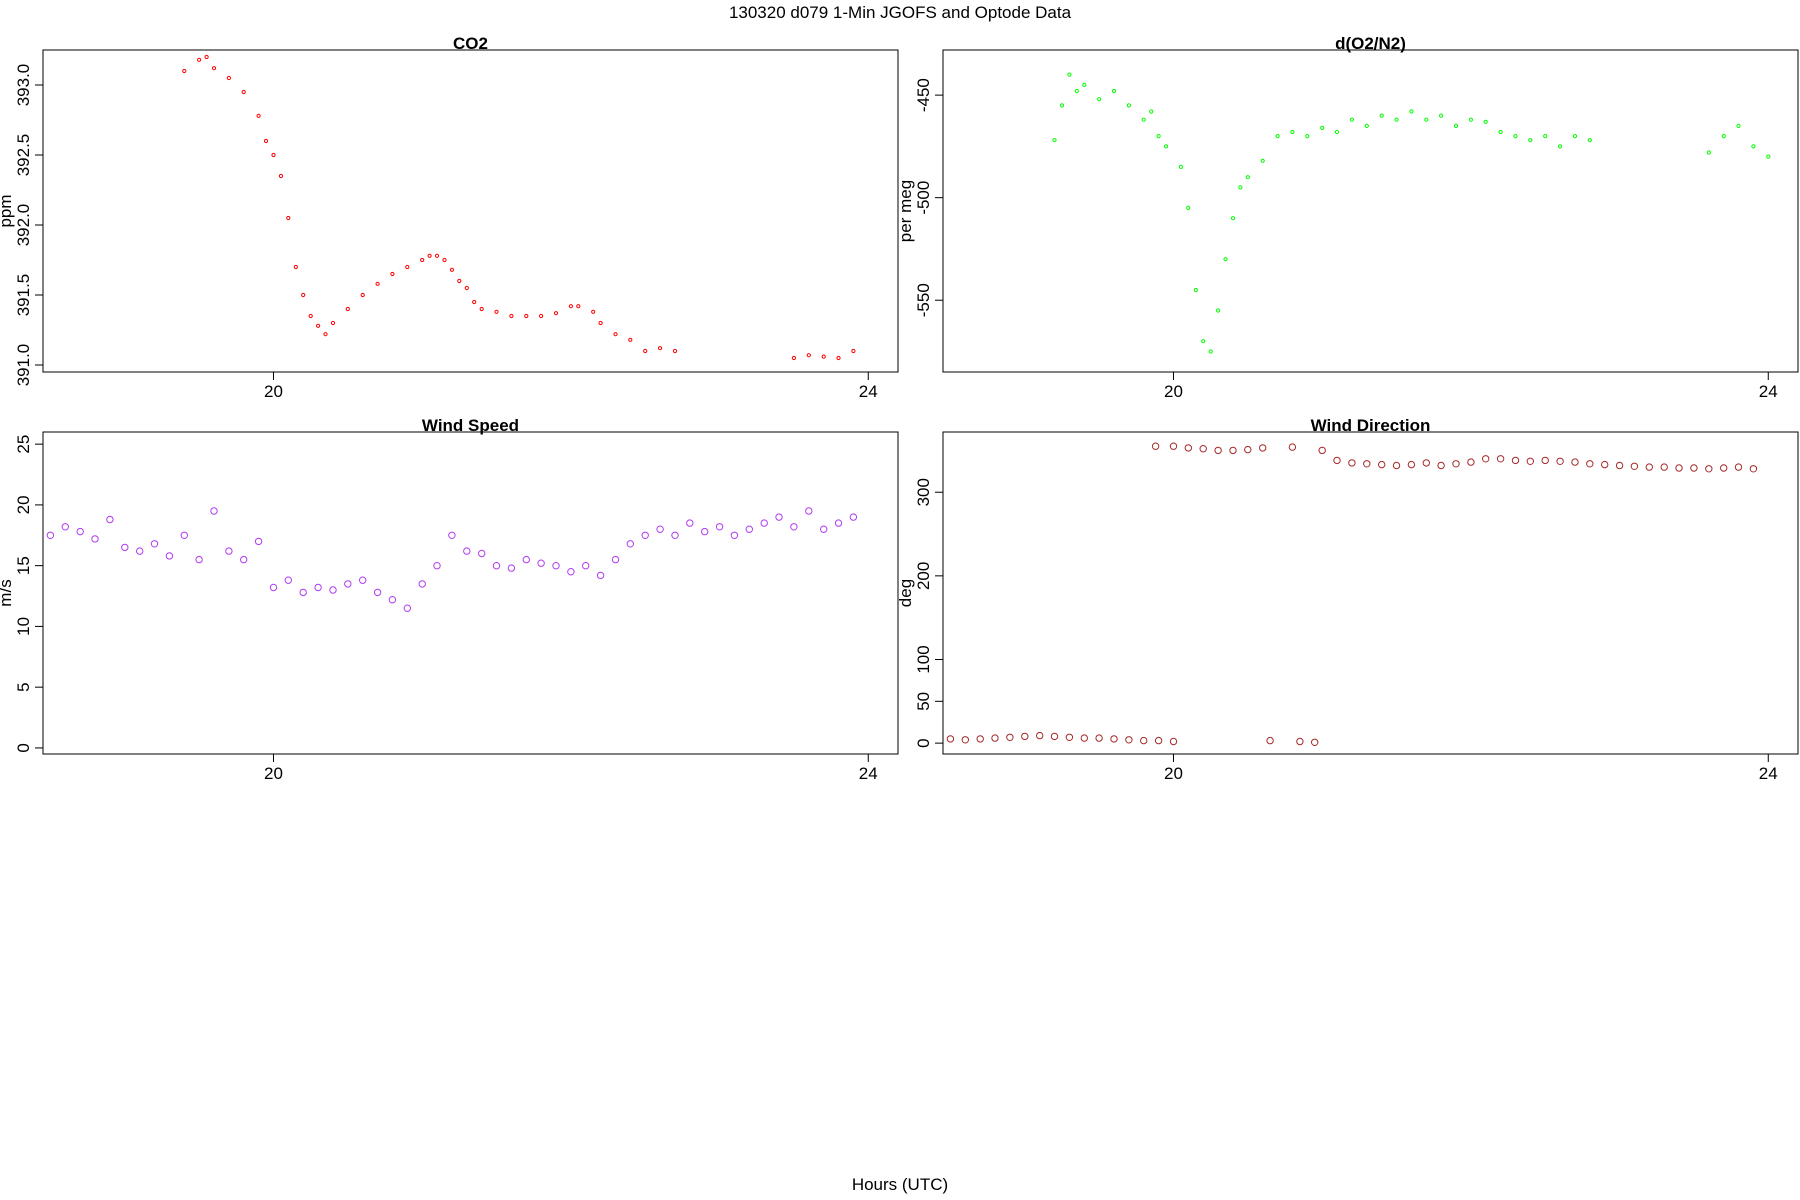  What do you see at coordinates (23, 85) in the screenshot?
I see `y-tick-label: 393.0` at bounding box center [23, 85].